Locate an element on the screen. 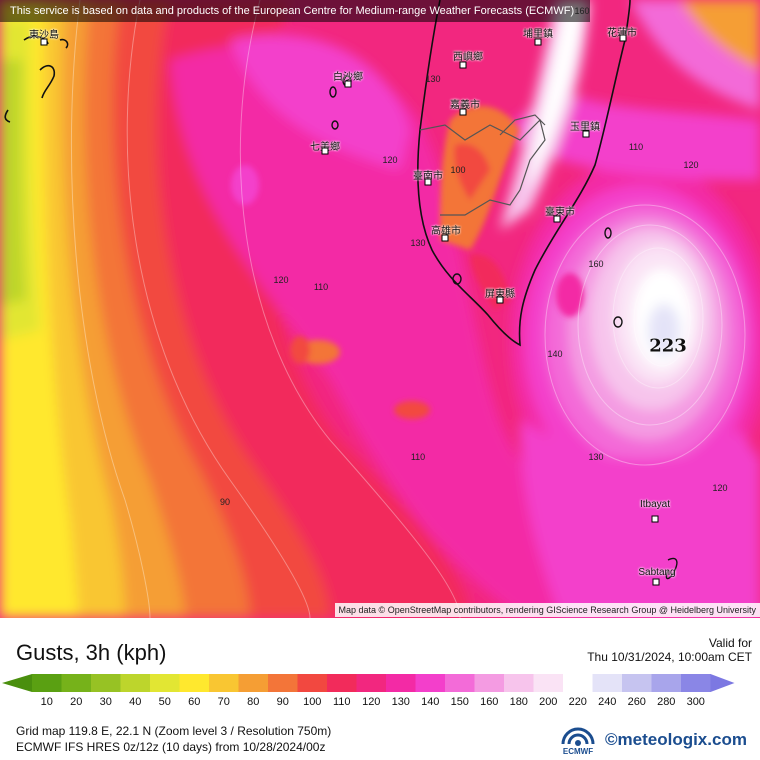 The image size is (760, 760). ecmwf-globe-icon is located at coordinates (578, 736).